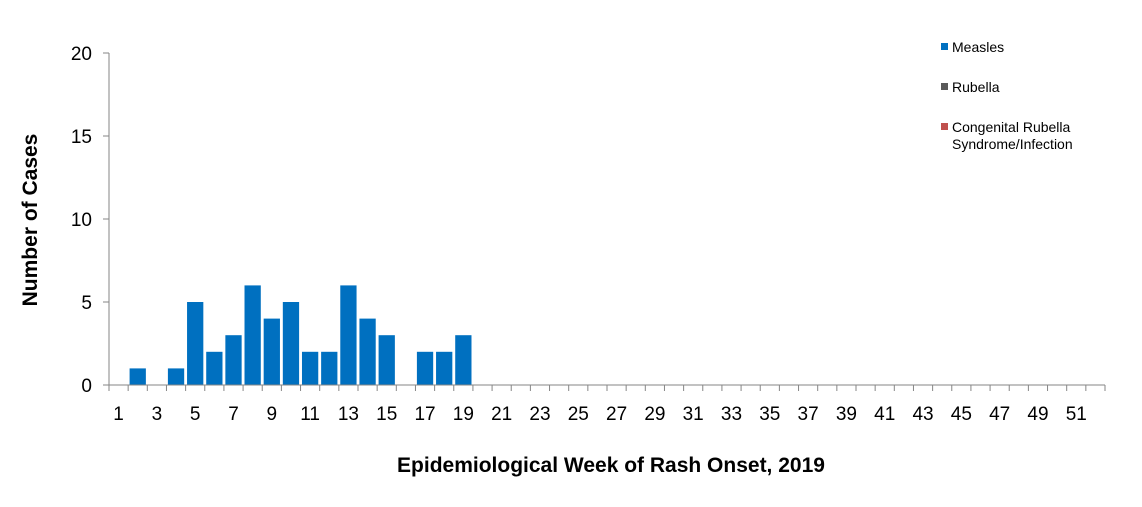  What do you see at coordinates (1011, 127) in the screenshot?
I see `legend-label-2-0: Congenital Rubella` at bounding box center [1011, 127].